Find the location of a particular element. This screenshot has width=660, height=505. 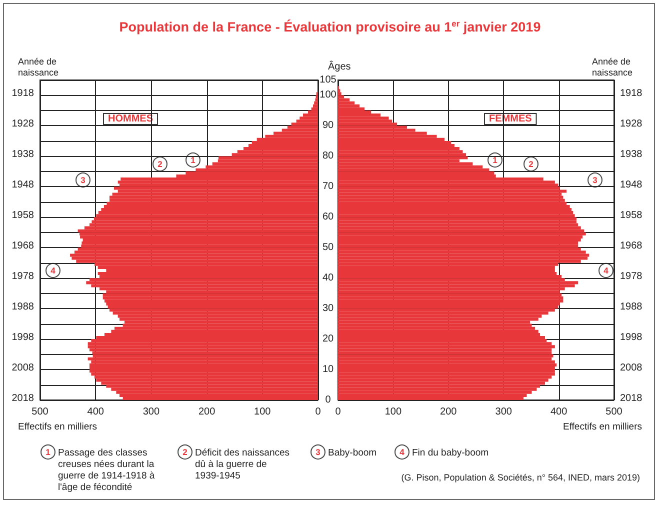

text: Fin du baby-boom is located at coordinates (450, 452).